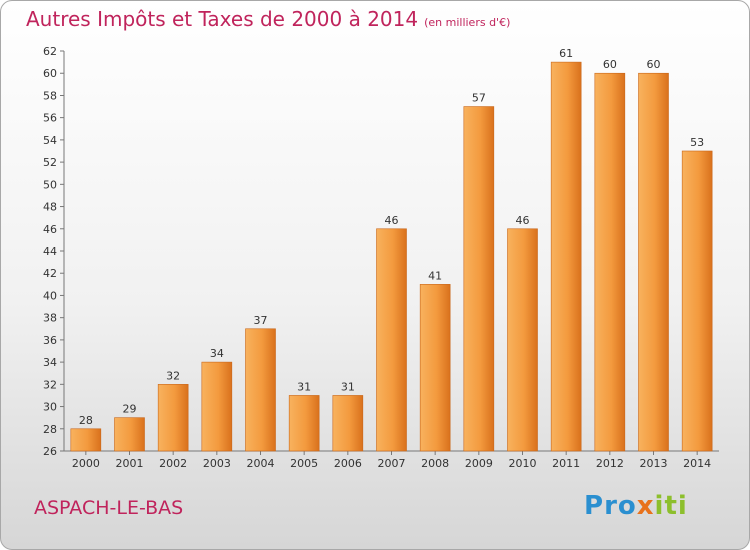  I want to click on logo-letter: P, so click(594, 506).